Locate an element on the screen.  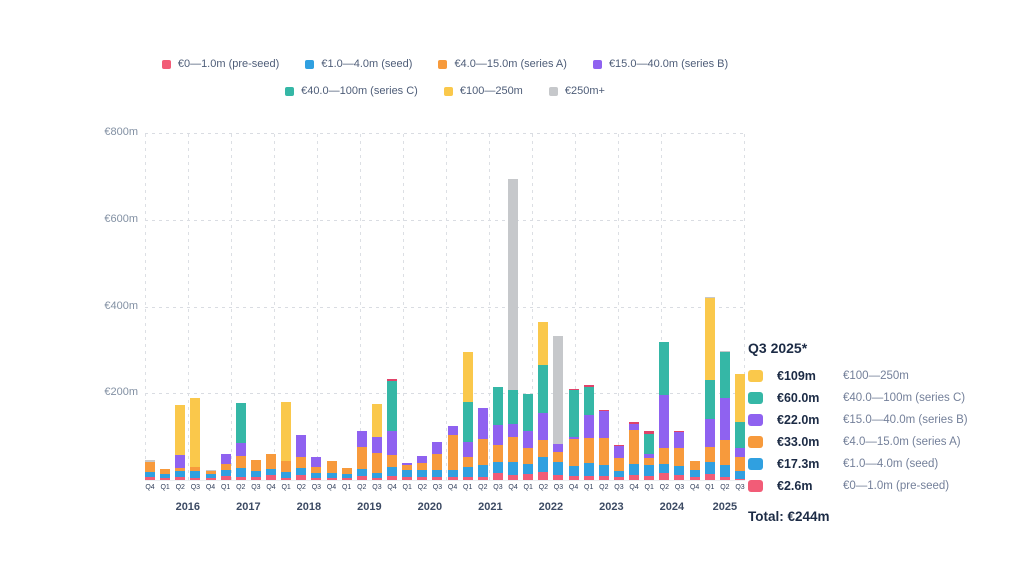
bar-2017-q2 is located at coordinates (240, 441).